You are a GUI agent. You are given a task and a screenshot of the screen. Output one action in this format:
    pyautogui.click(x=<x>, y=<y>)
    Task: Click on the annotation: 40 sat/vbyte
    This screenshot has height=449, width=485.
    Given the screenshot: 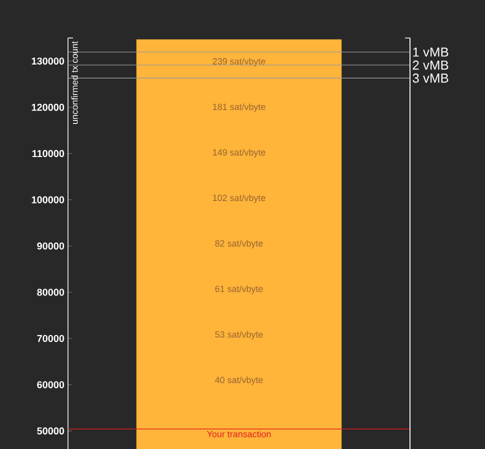 What is the action you would take?
    pyautogui.click(x=239, y=380)
    